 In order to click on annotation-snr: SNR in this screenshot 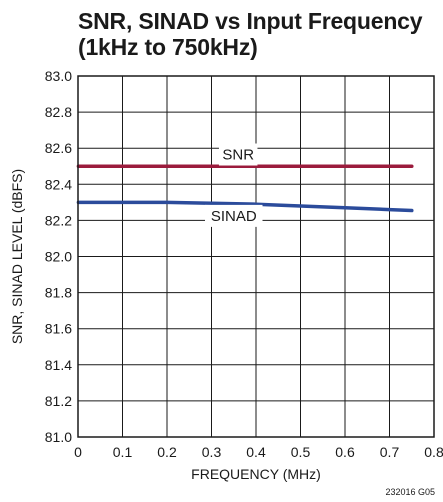, I will do `click(238, 155)`.